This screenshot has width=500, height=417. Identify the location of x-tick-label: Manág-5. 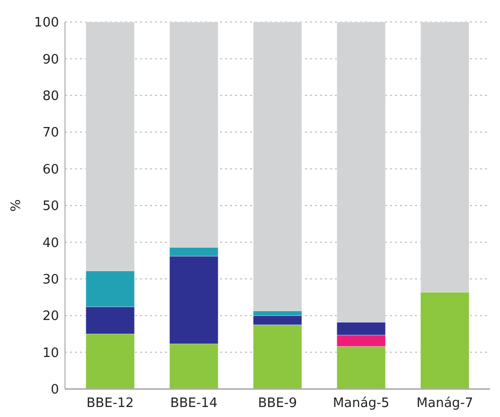
(361, 403).